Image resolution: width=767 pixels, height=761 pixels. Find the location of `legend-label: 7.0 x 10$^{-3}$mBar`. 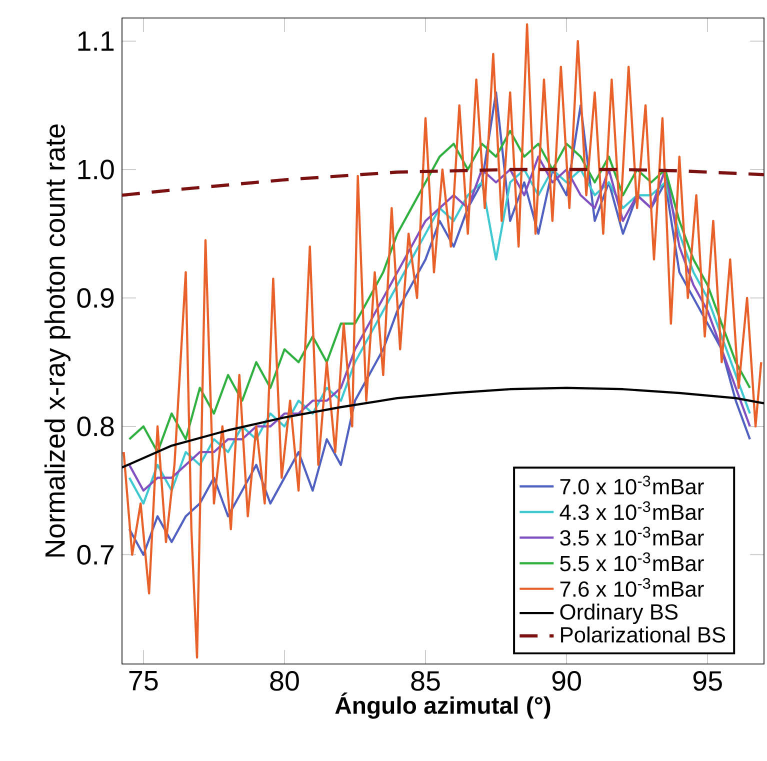

legend-label: 7.0 x 10$^{-3}$mBar is located at coordinates (632, 485).